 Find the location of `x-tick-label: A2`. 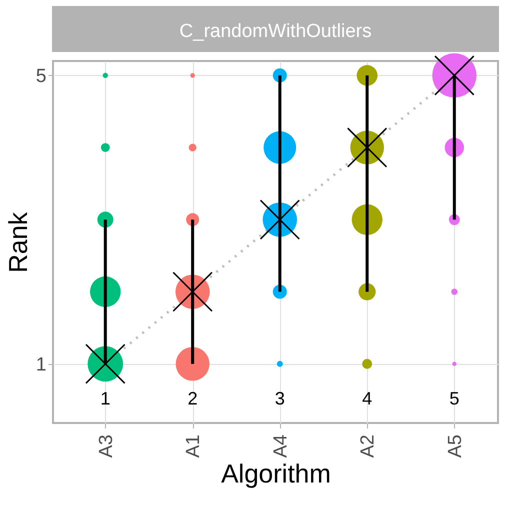

x-tick-label: A2 is located at coordinates (368, 446).